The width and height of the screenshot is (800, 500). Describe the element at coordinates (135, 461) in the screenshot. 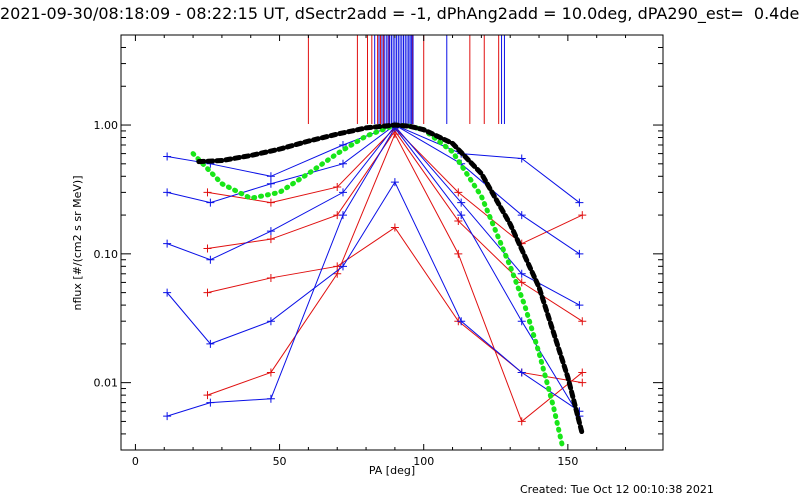

I see `x-tick-label: 0` at that location.